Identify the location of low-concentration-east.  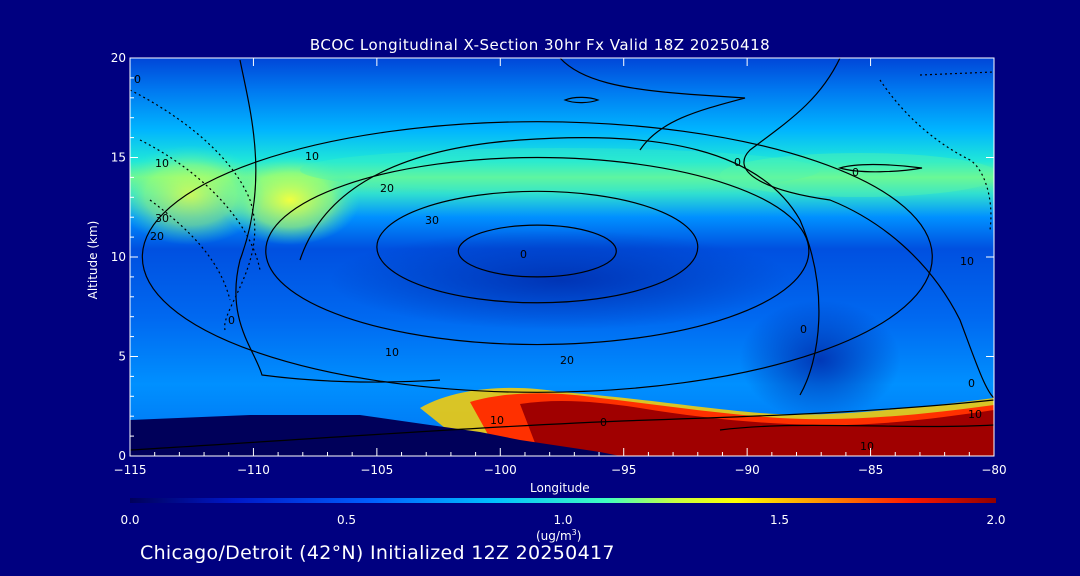
(820, 360).